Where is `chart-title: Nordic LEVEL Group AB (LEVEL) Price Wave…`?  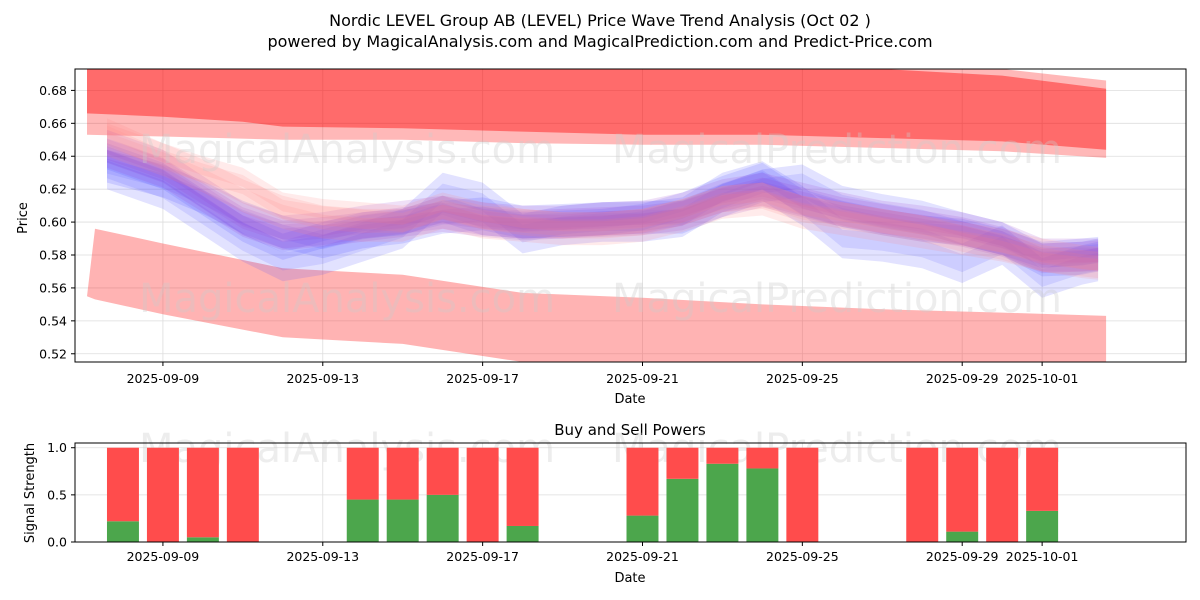 chart-title: Nordic LEVEL Group AB (LEVEL) Price Wave… is located at coordinates (600, 20).